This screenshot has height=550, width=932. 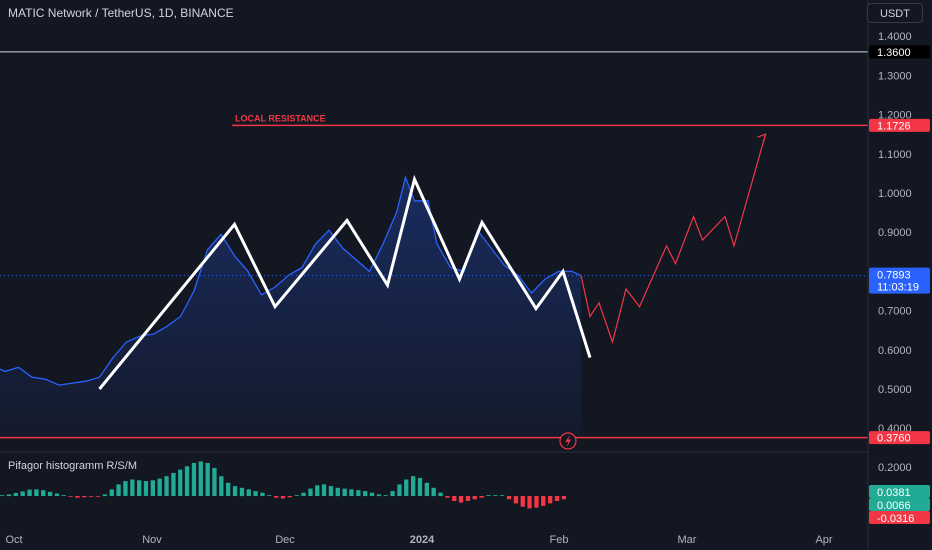 I want to click on upper-price-badge-text: 1.3600, so click(x=894, y=53).